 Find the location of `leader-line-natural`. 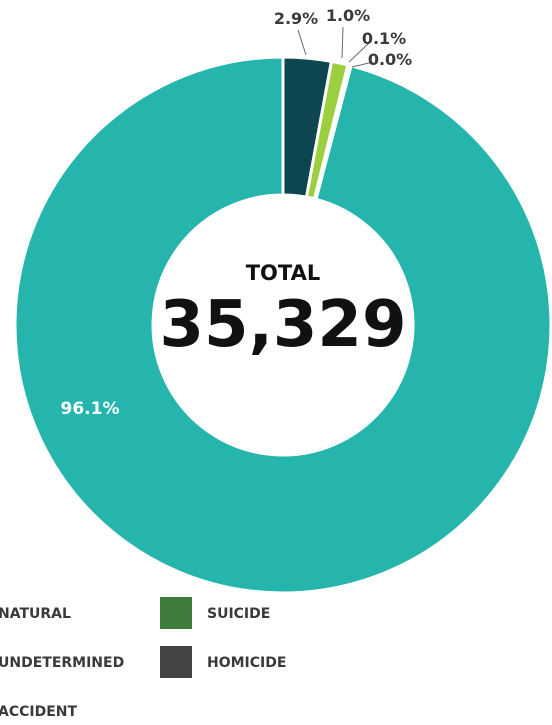

leader-line-natural is located at coordinates (342, 42).